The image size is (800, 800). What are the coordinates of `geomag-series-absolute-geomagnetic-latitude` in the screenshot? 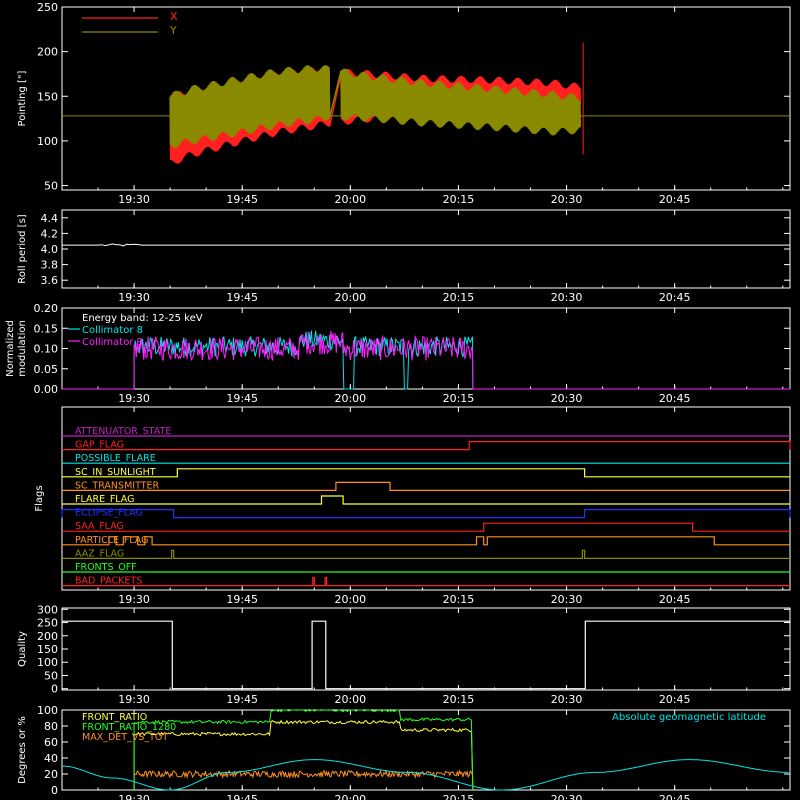 It's located at (425, 775).